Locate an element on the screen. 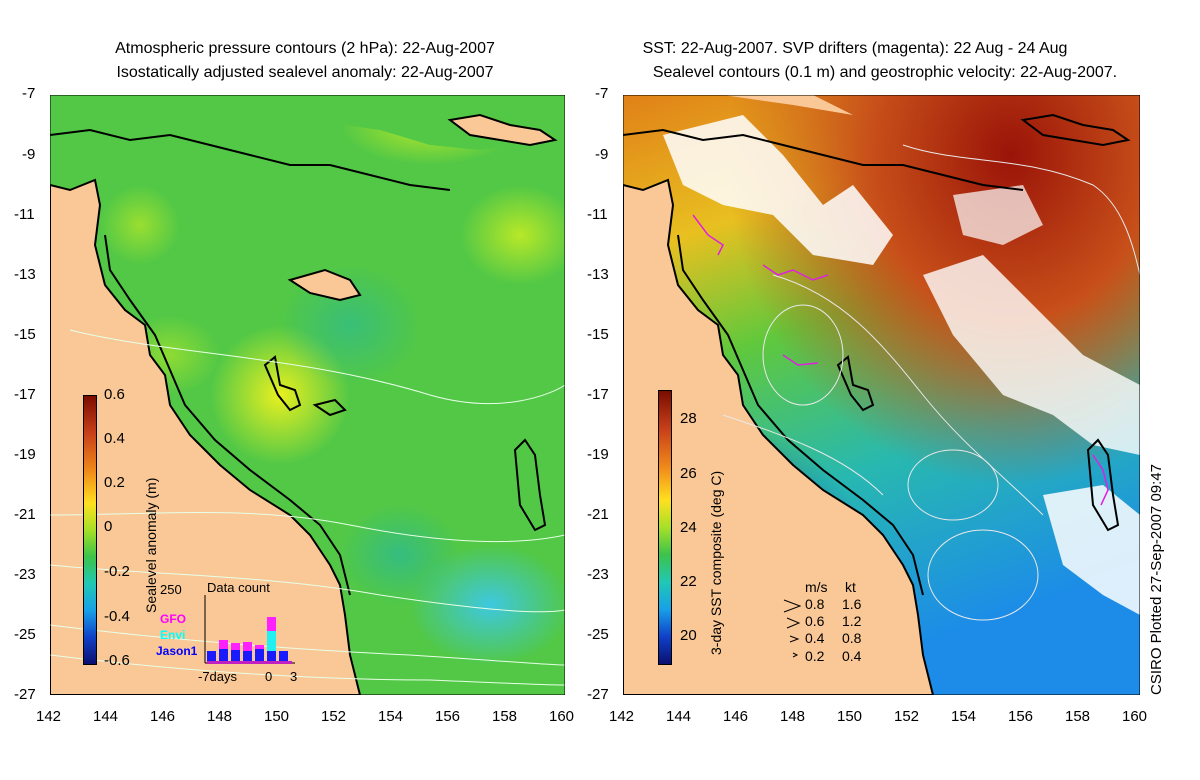  left-cb-tick-4: -0.2 is located at coordinates (117, 571).